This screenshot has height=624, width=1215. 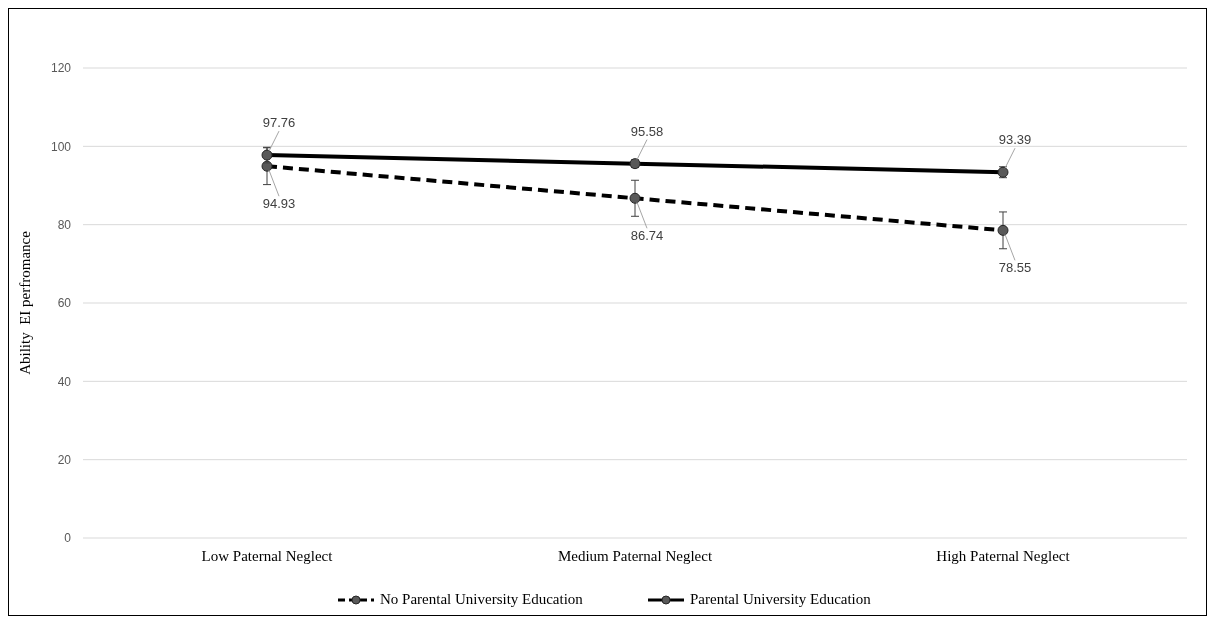 What do you see at coordinates (64, 459) in the screenshot?
I see `y-tick-label: 20` at bounding box center [64, 459].